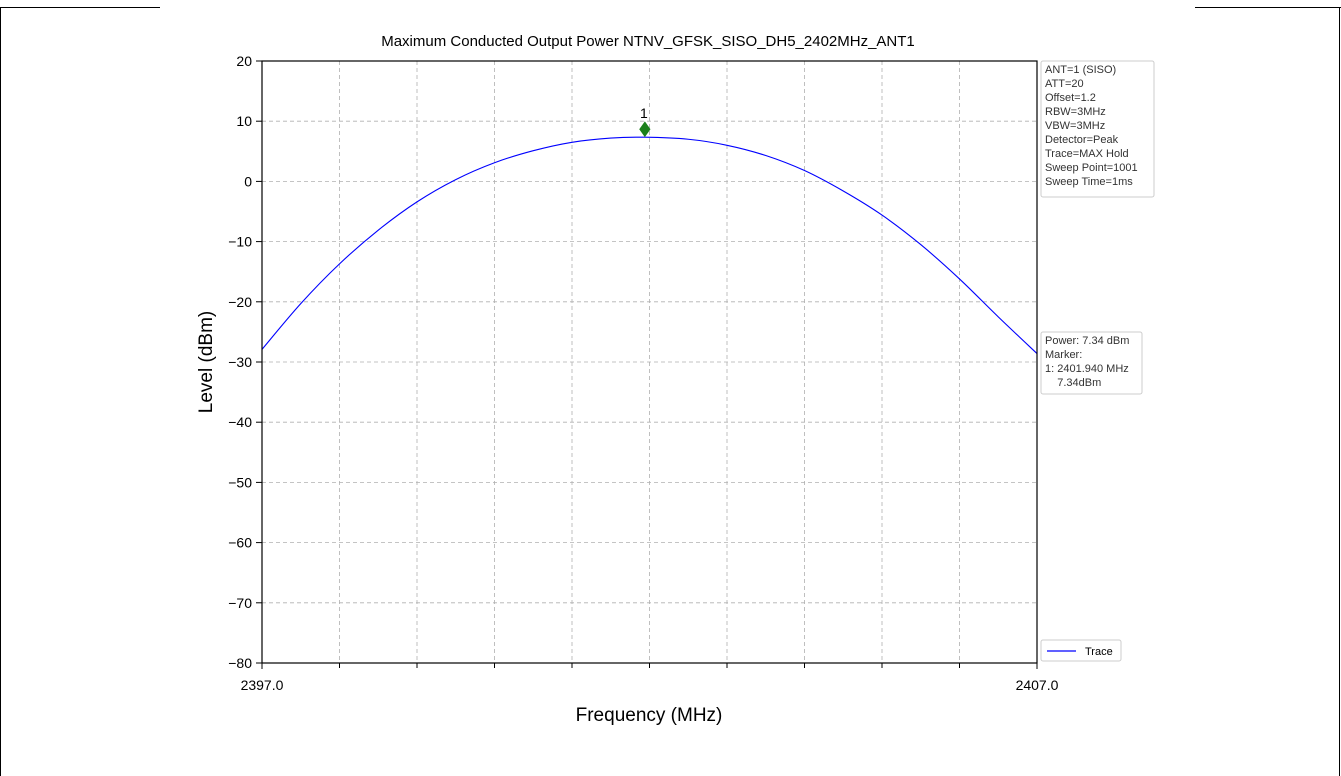 The width and height of the screenshot is (1341, 776). Describe the element at coordinates (1080, 70) in the screenshot. I see `settings-line: ANT=1 (SISO)` at that location.